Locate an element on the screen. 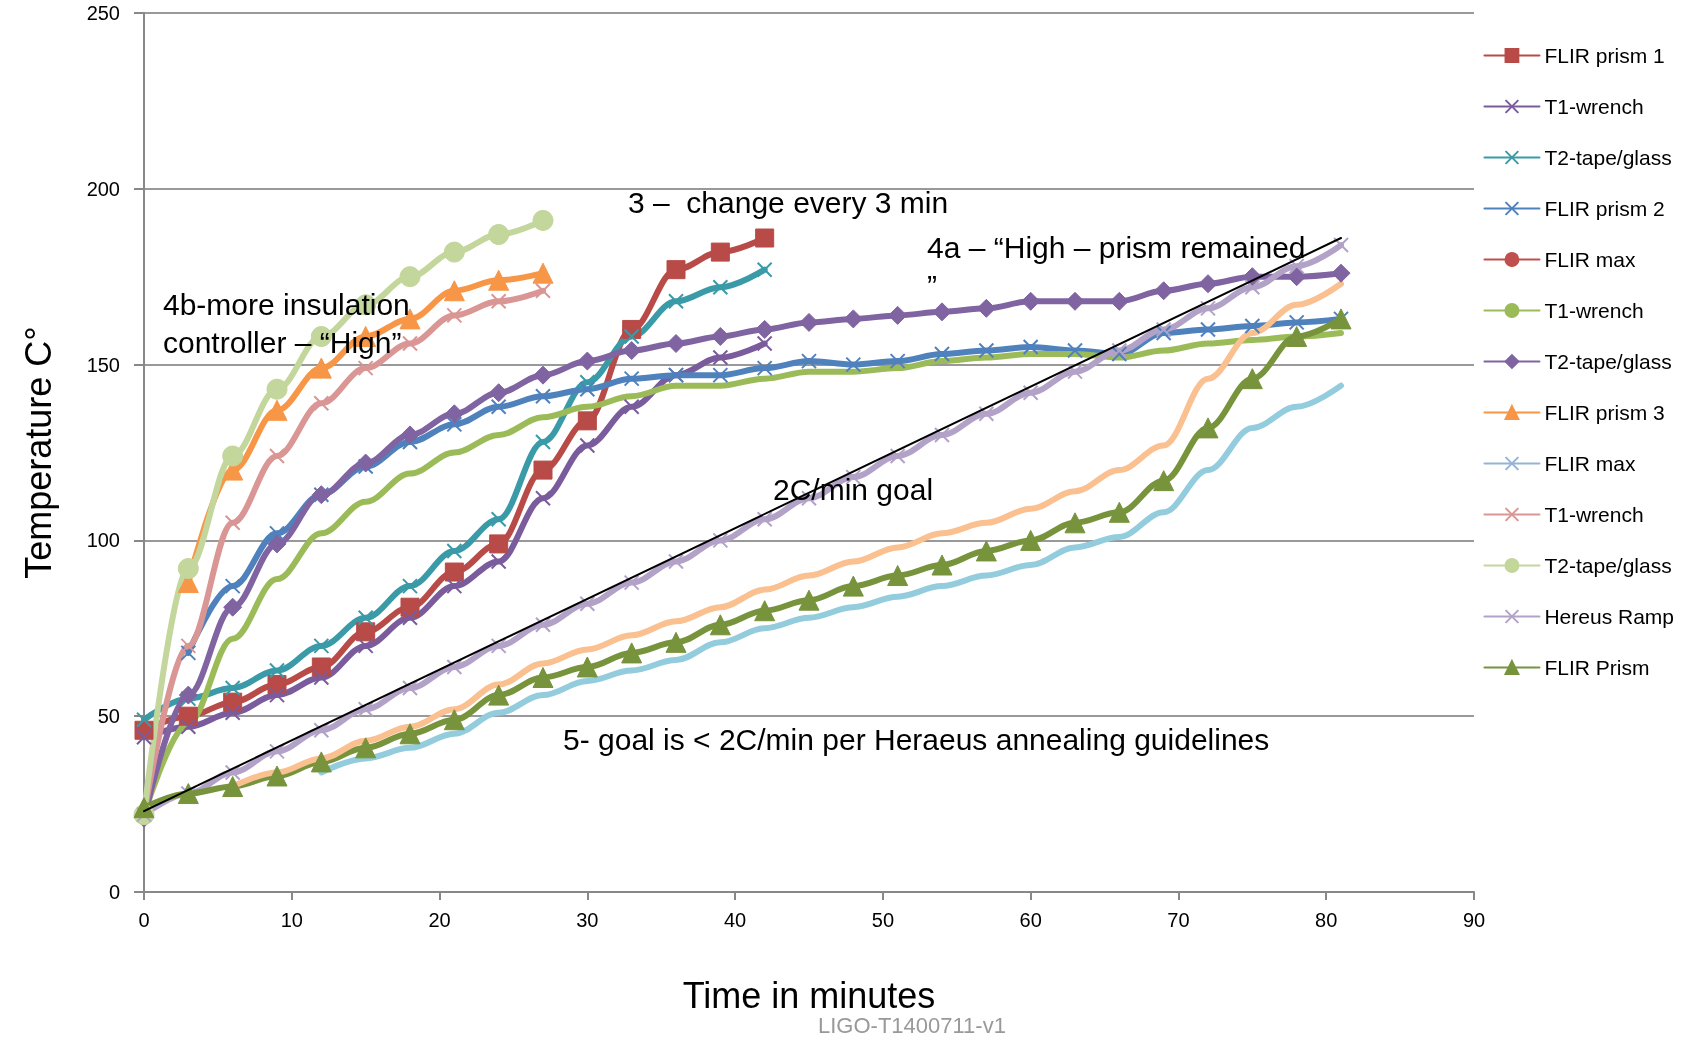 This screenshot has height=1046, width=1687. x-tick-label: 20 is located at coordinates (439, 920).